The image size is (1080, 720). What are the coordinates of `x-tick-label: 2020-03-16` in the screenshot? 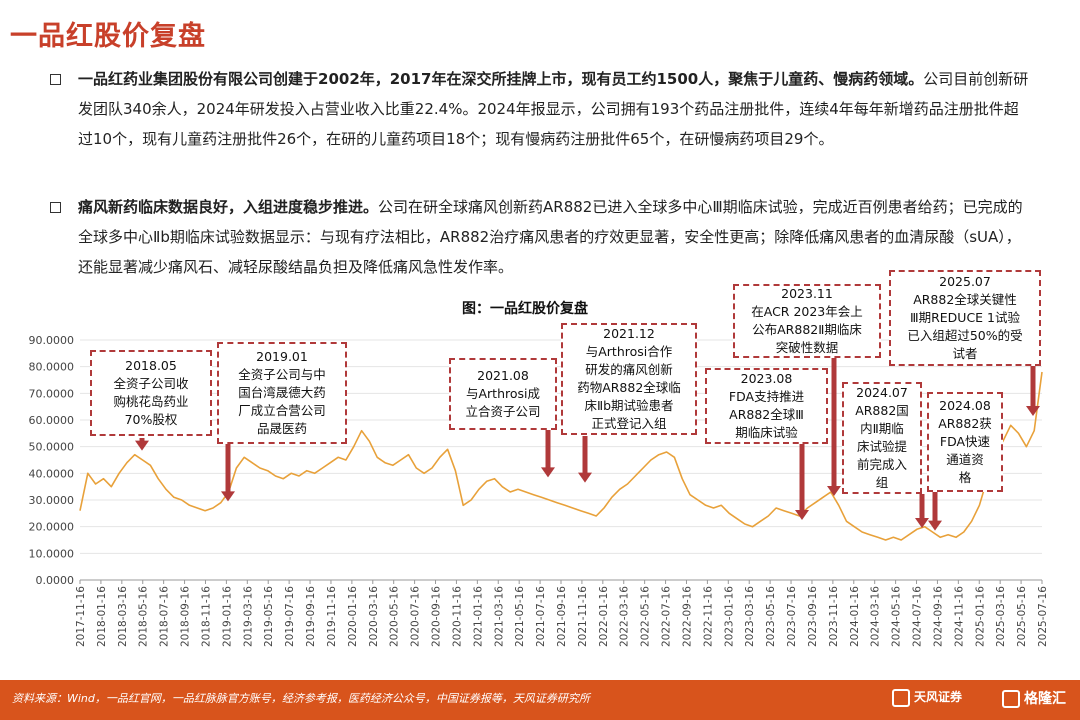 It's located at (374, 616).